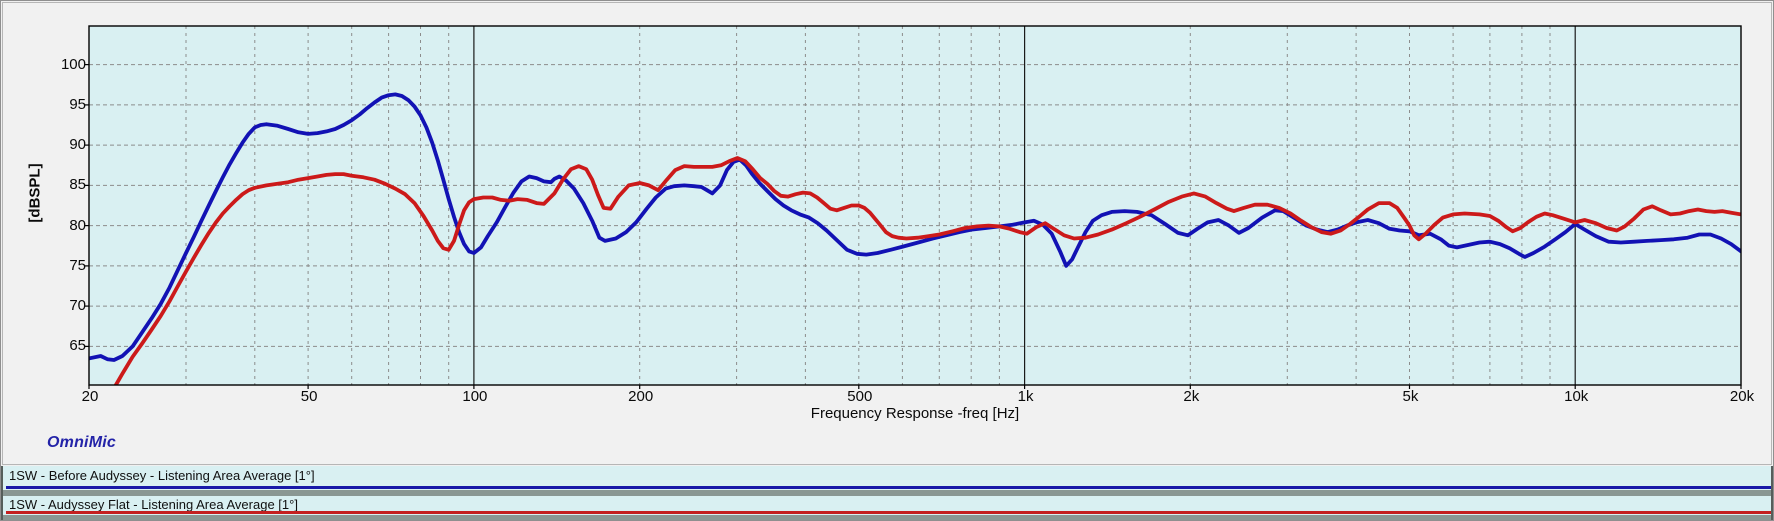  I want to click on y-tick-label: 85, so click(77, 185).